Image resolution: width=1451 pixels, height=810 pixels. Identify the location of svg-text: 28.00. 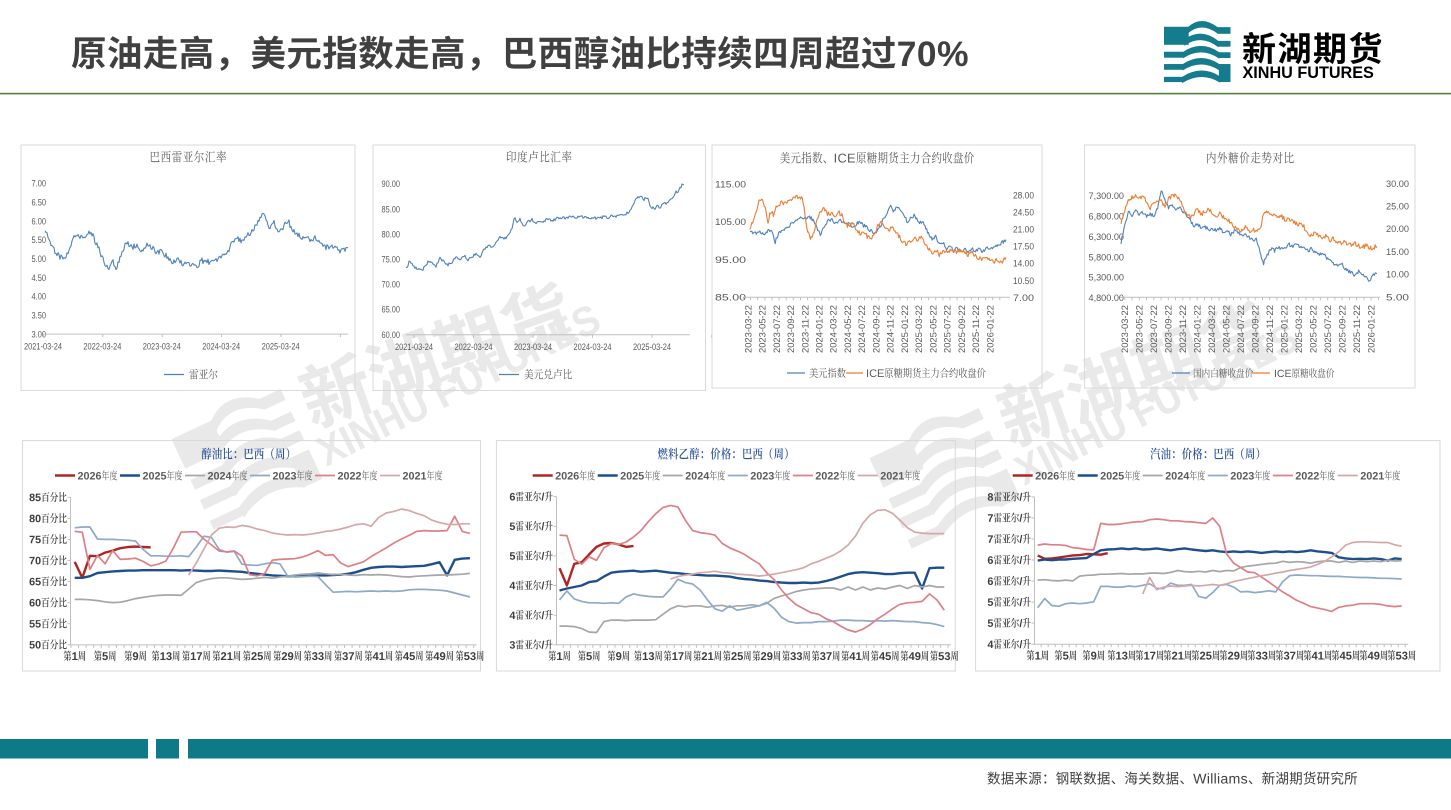
(1023, 195).